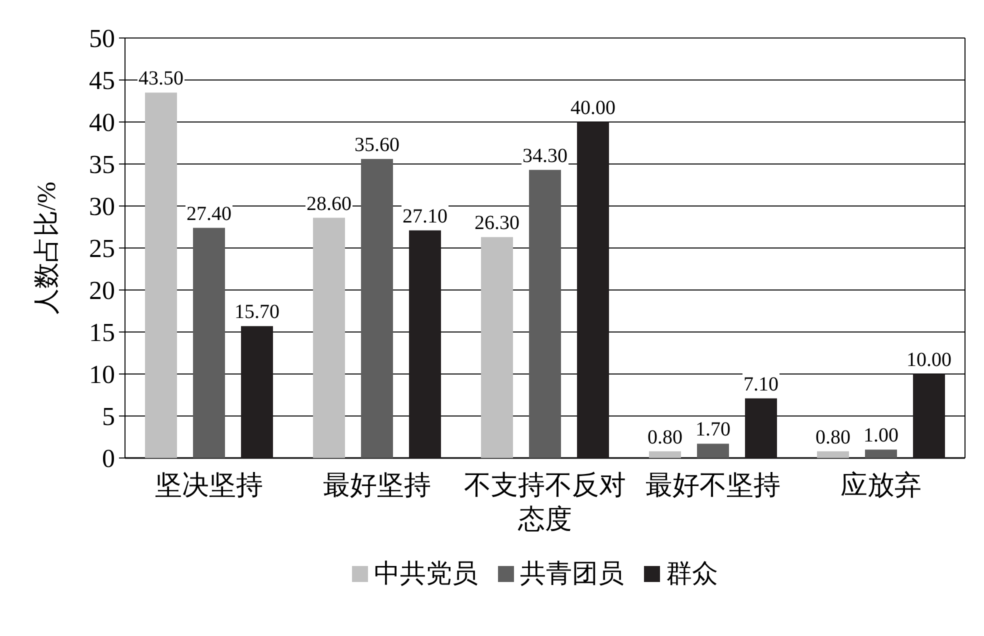  Describe the element at coordinates (593, 108) in the screenshot. I see `data-label: 40.00` at that location.